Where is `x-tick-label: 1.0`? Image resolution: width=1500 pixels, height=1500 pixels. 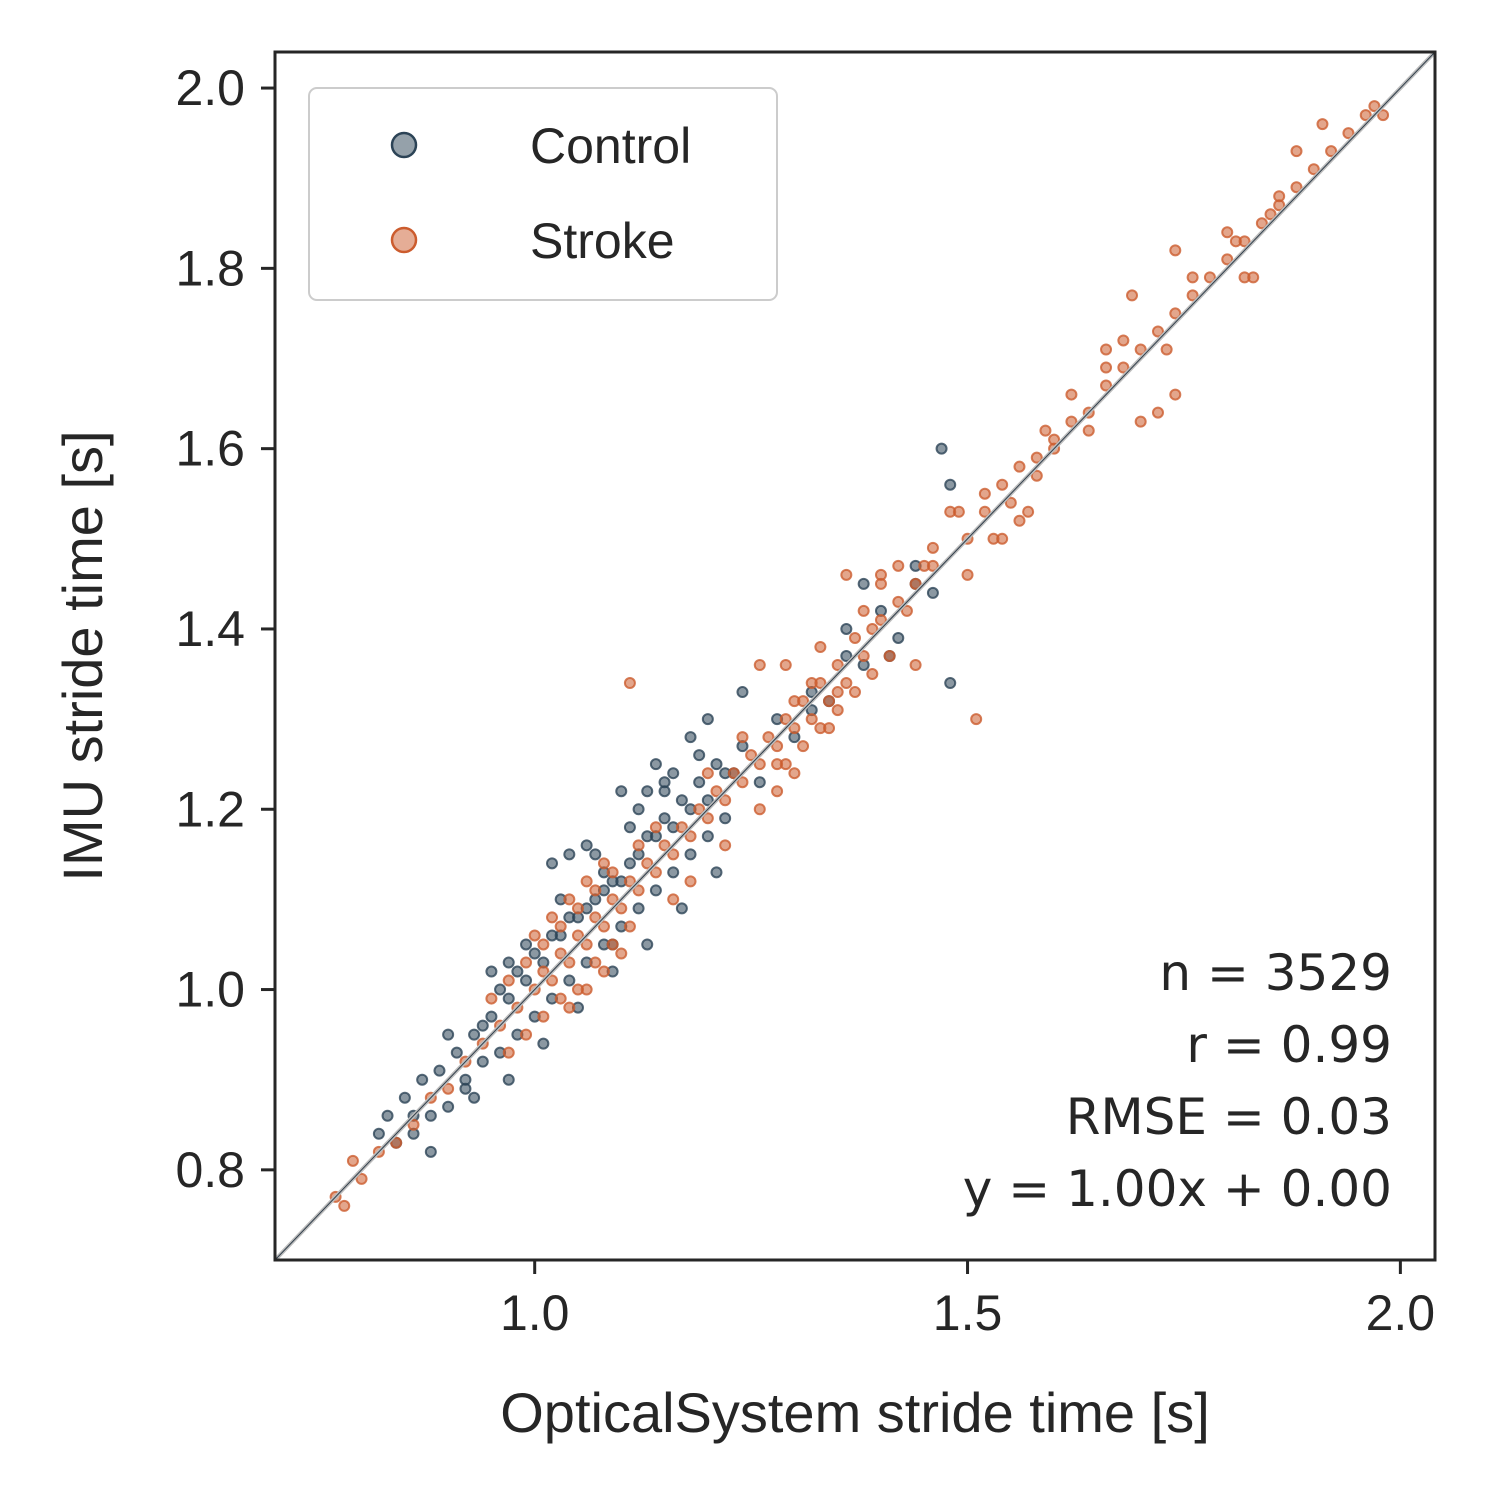
x-tick-label: 1.0 is located at coordinates (535, 1313).